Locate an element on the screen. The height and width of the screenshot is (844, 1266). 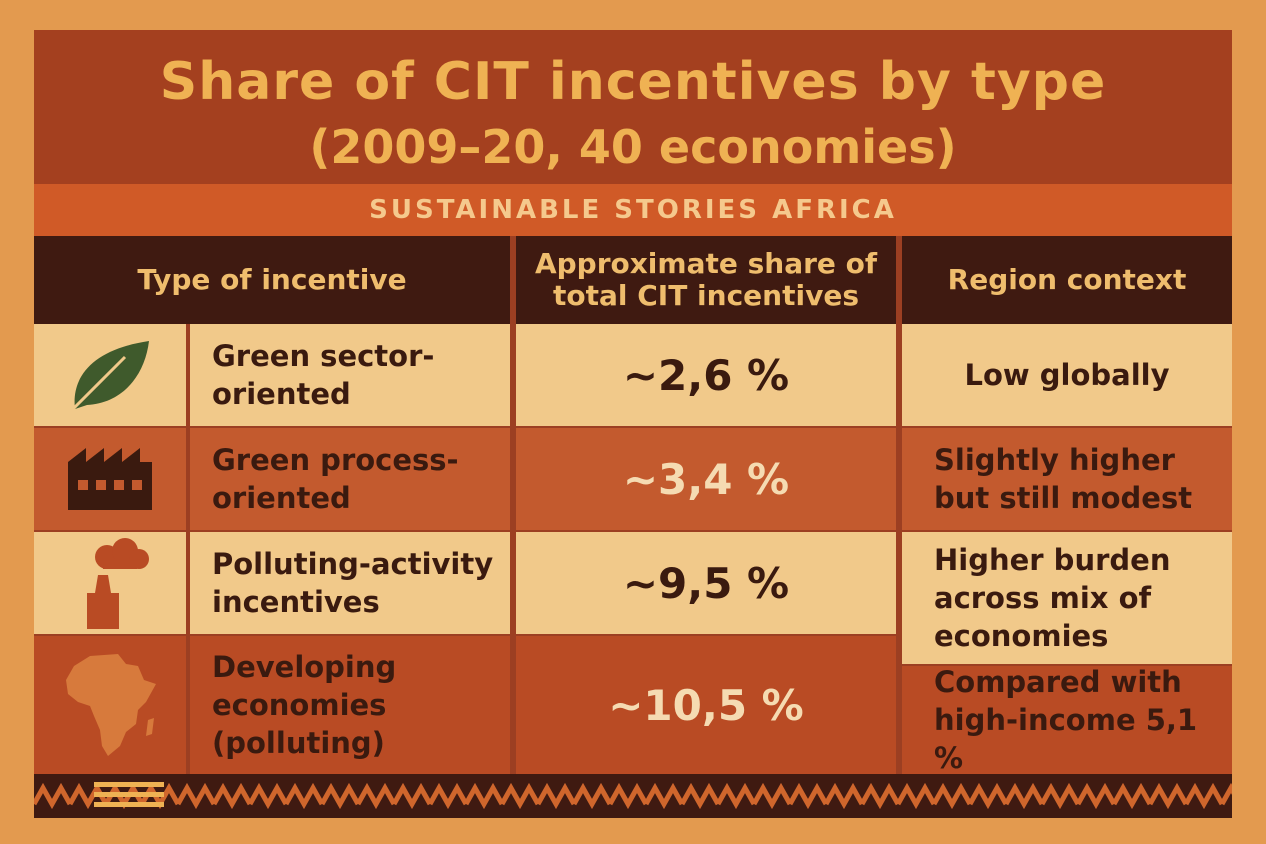
row-3-context-line-1: Higher burden is located at coordinates (1052, 560).